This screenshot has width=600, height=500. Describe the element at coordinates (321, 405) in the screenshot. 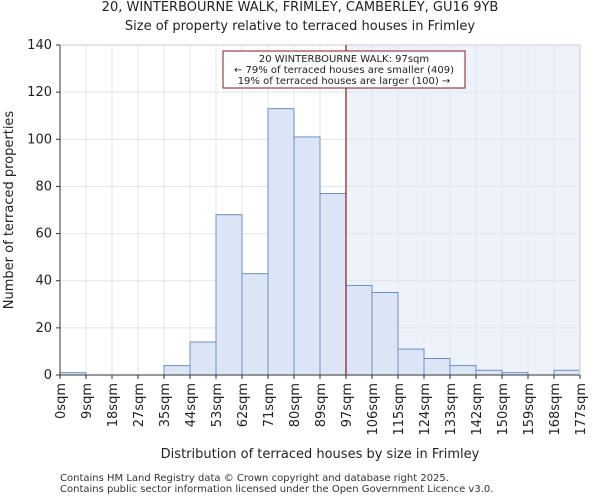

I see `x-tick-label: 89sqm` at that location.